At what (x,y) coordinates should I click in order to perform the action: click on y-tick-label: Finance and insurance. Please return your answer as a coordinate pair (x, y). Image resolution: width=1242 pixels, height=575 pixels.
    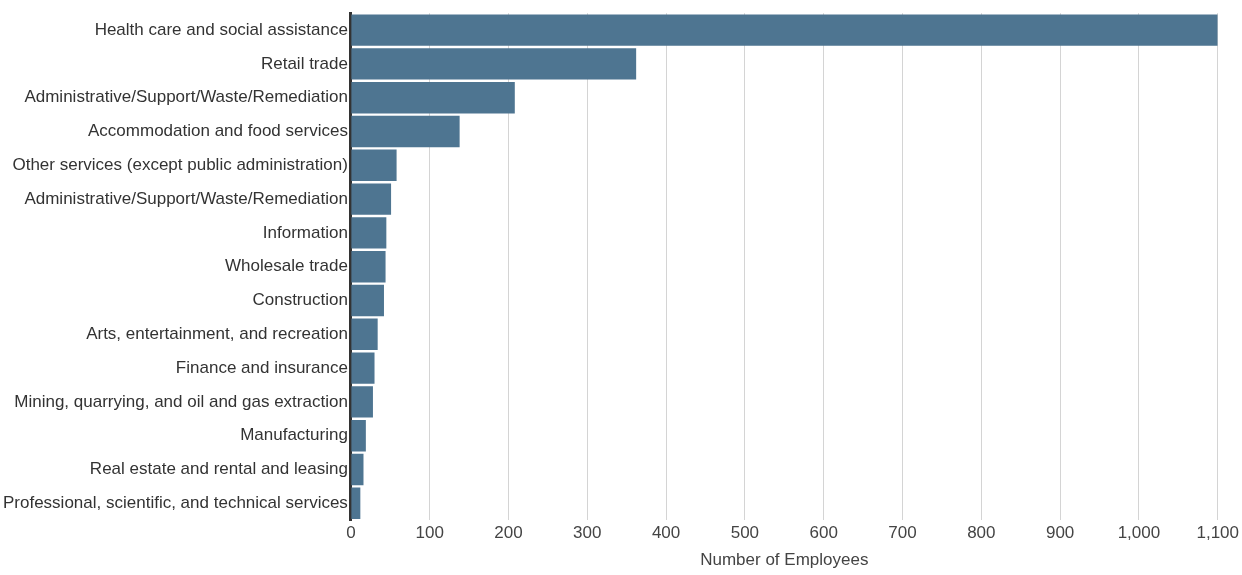
    Looking at the image, I should click on (261, 367).